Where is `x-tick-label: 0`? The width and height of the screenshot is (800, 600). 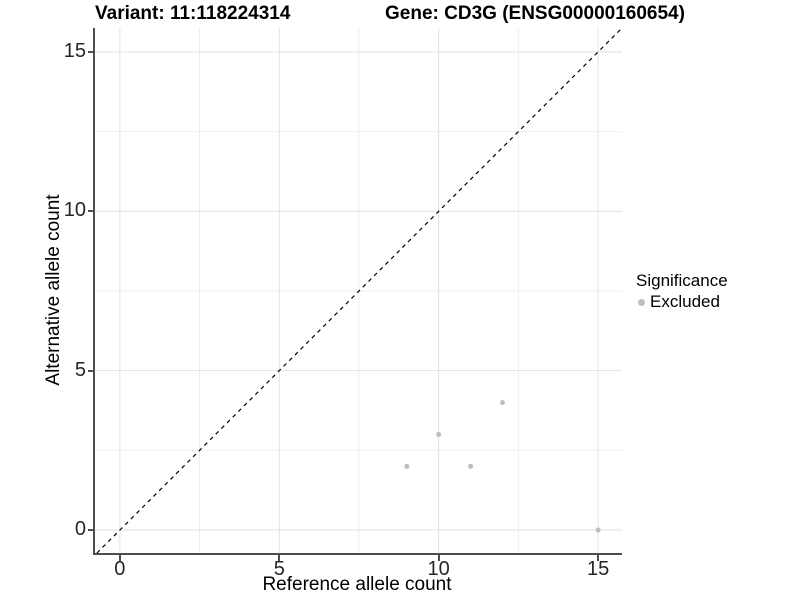
x-tick-label: 0 is located at coordinates (120, 569).